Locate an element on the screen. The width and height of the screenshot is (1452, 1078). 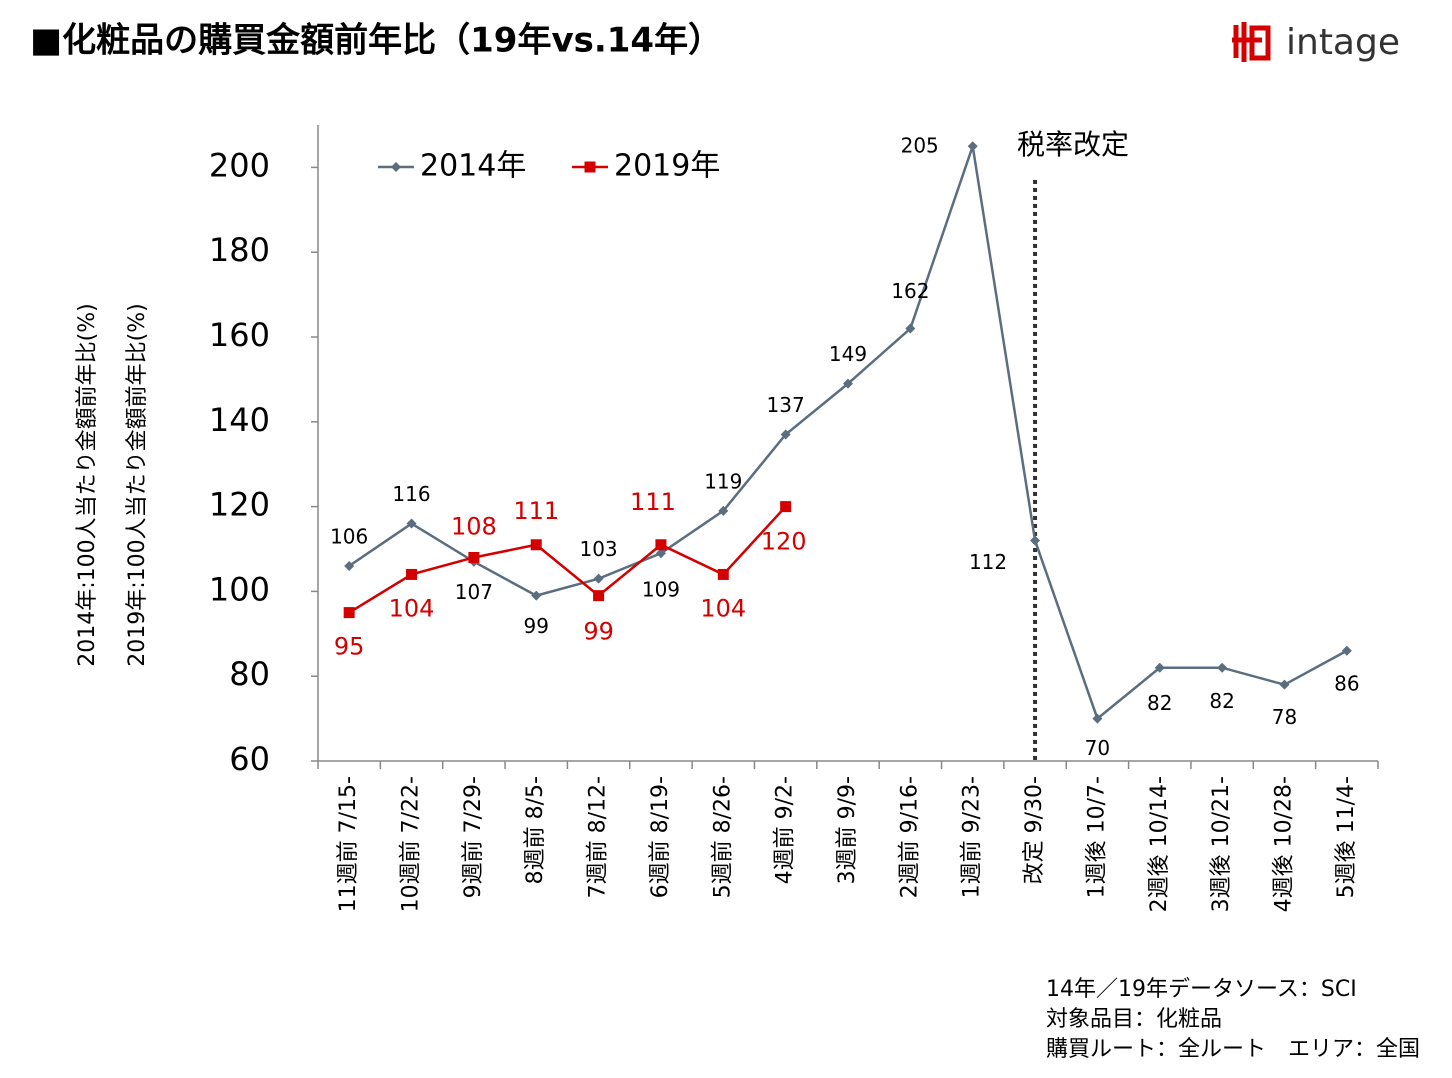
data-label: 116 is located at coordinates (411, 494).